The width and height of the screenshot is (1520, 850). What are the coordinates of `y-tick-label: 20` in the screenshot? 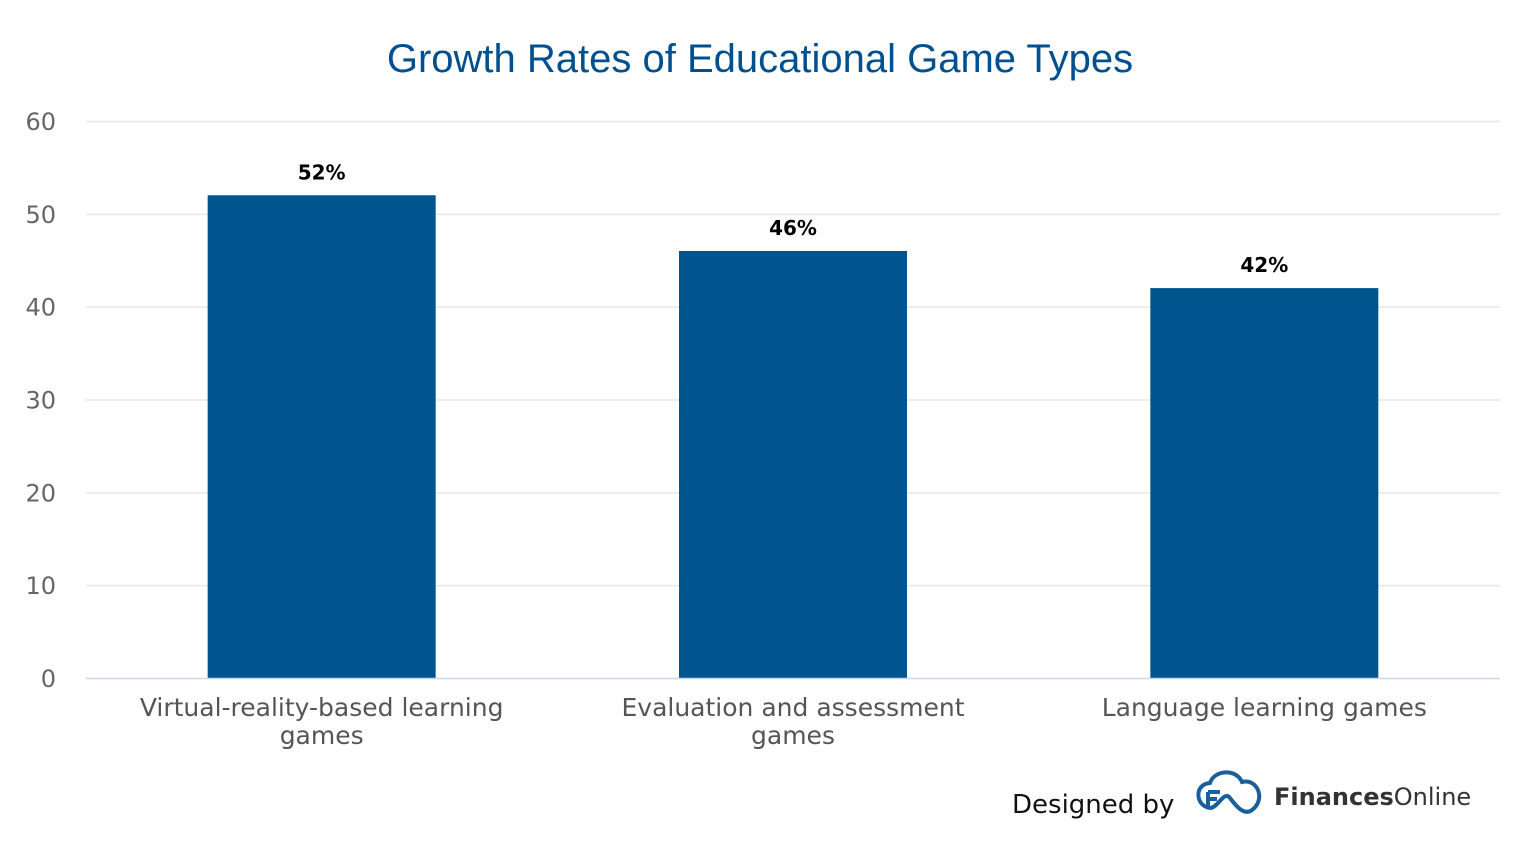 It's located at (40, 493).